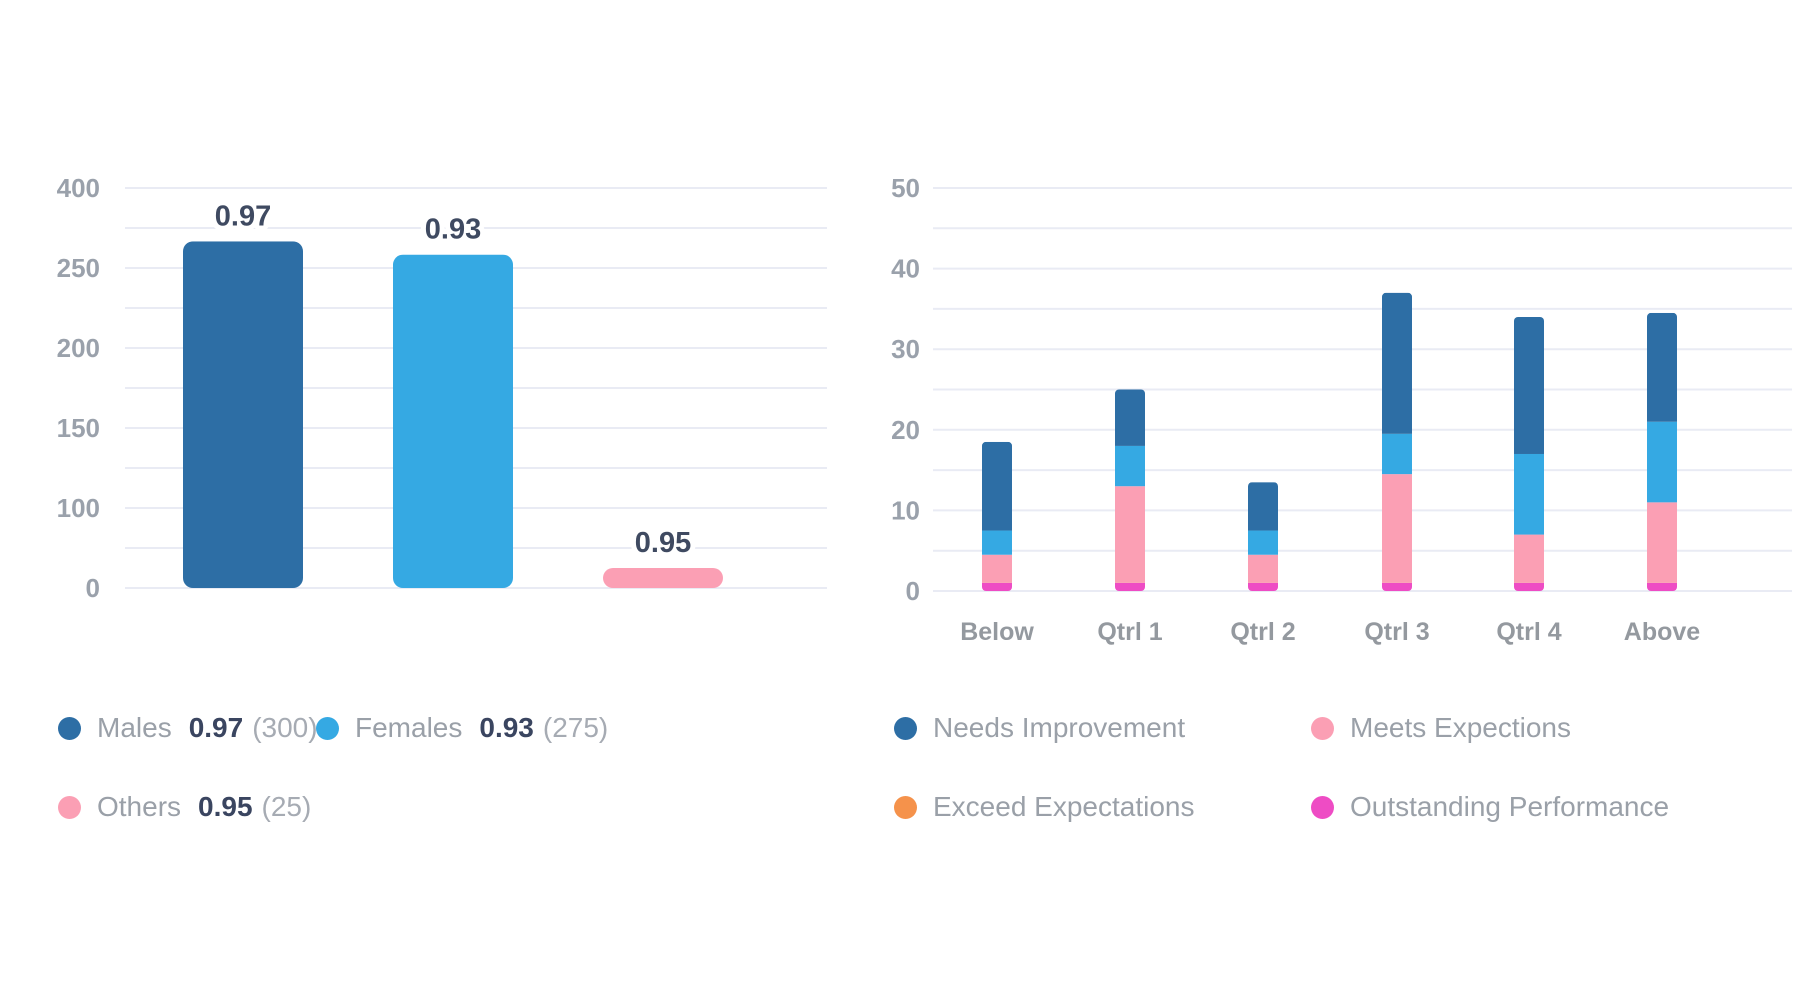 The width and height of the screenshot is (1806, 991). I want to click on stacked-bar-below, so click(997, 516).